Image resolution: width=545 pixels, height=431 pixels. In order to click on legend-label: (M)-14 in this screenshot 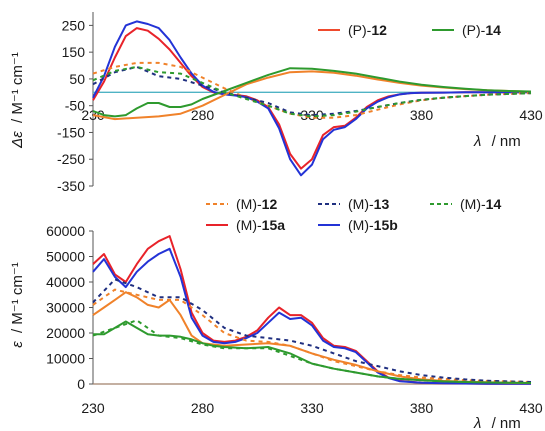, I will do `click(480, 204)`.